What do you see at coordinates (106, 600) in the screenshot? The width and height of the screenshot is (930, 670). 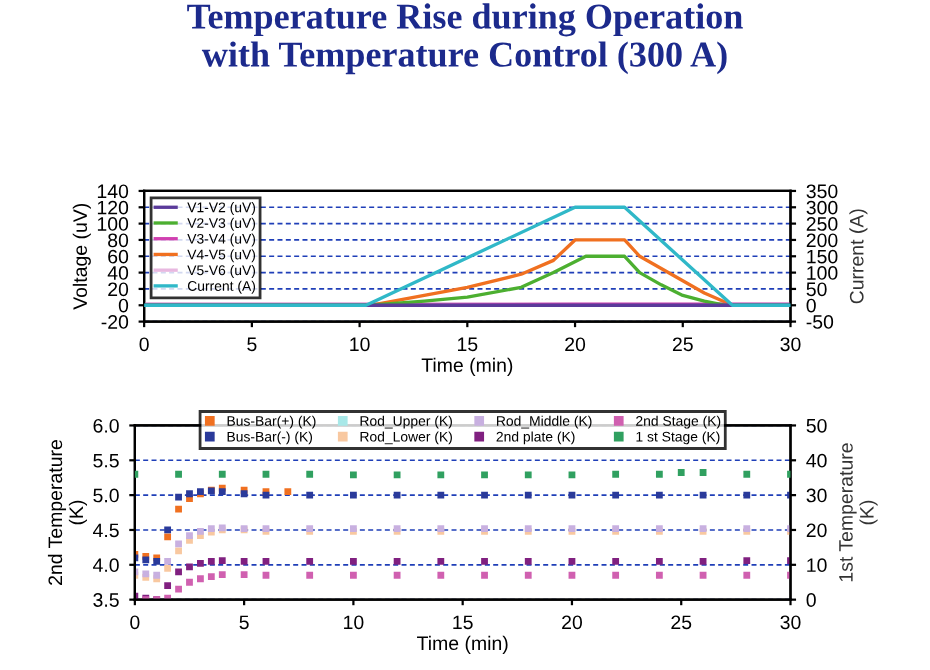 I see `y-tick-label: 3.5` at bounding box center [106, 600].